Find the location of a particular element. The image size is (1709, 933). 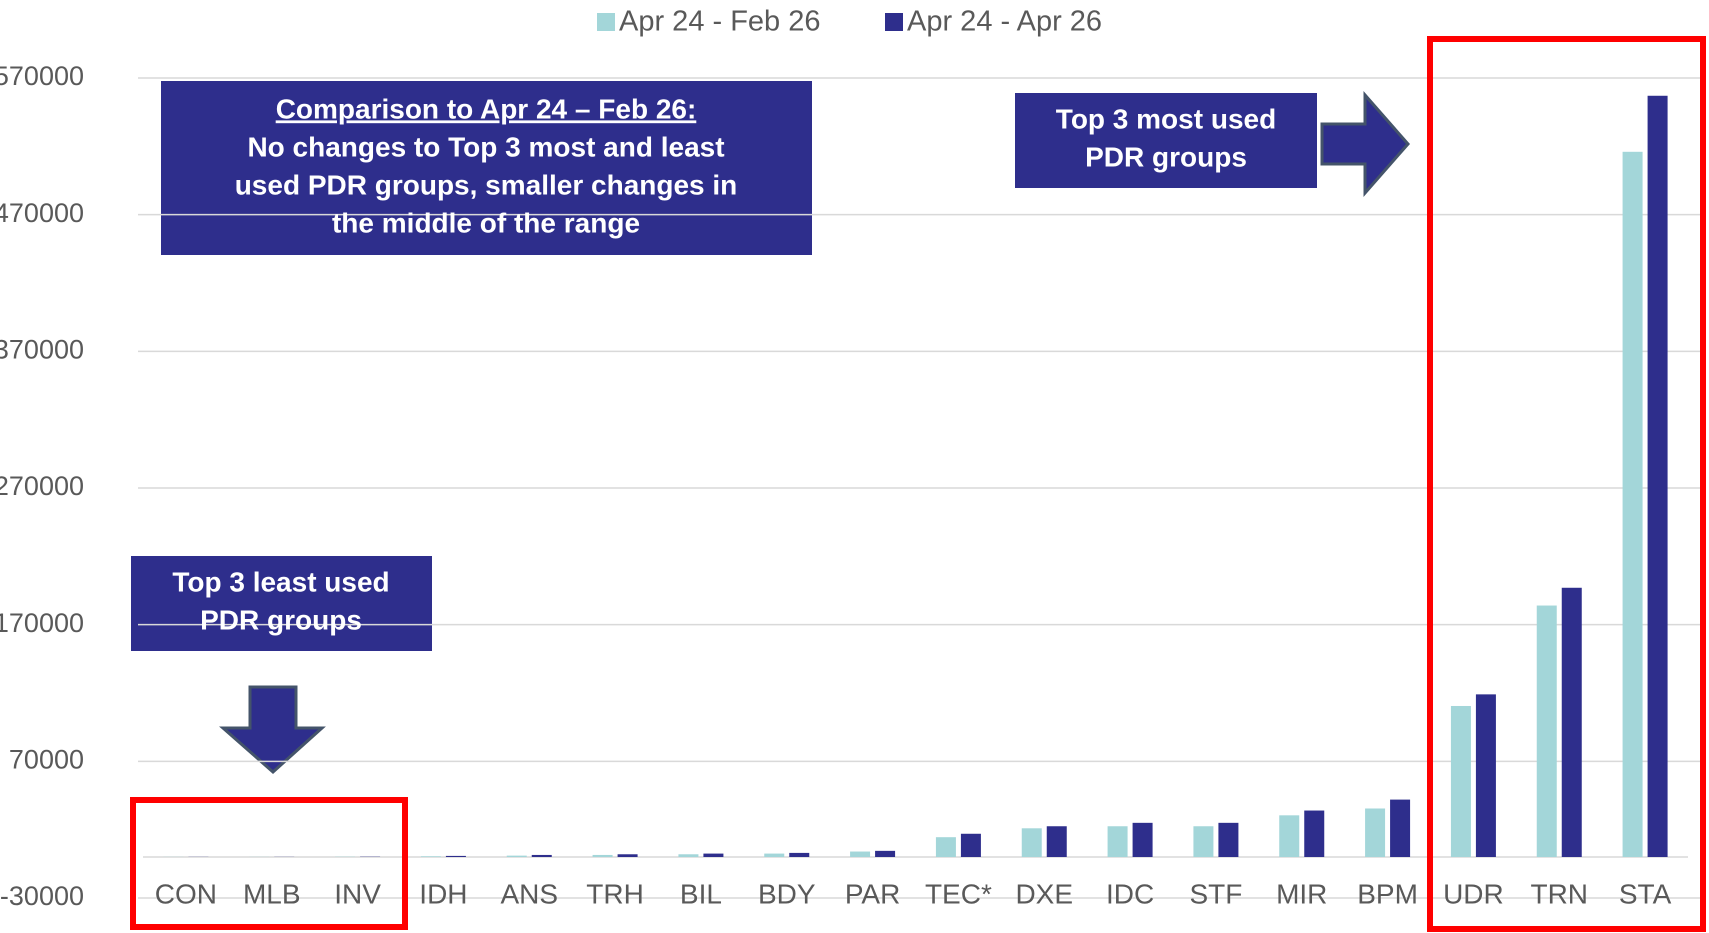

x-tick-label: STF is located at coordinates (1215, 893).